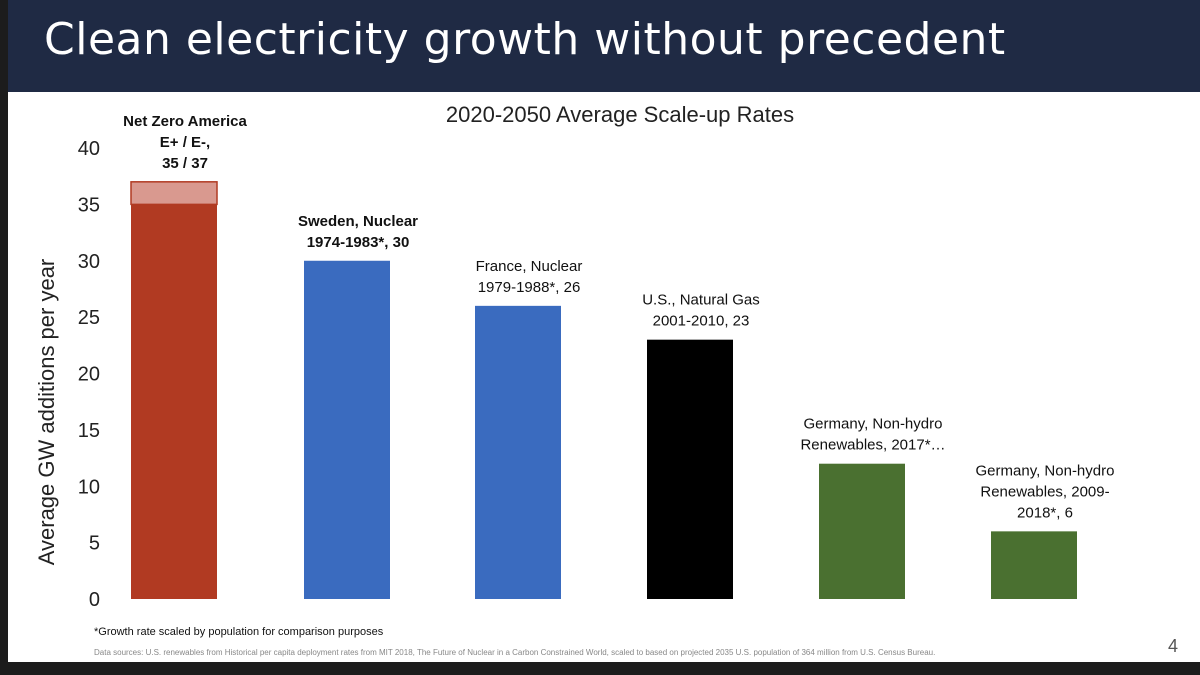 This screenshot has height=675, width=1200. I want to click on bar-data-label: France, Nuclear, so click(529, 266).